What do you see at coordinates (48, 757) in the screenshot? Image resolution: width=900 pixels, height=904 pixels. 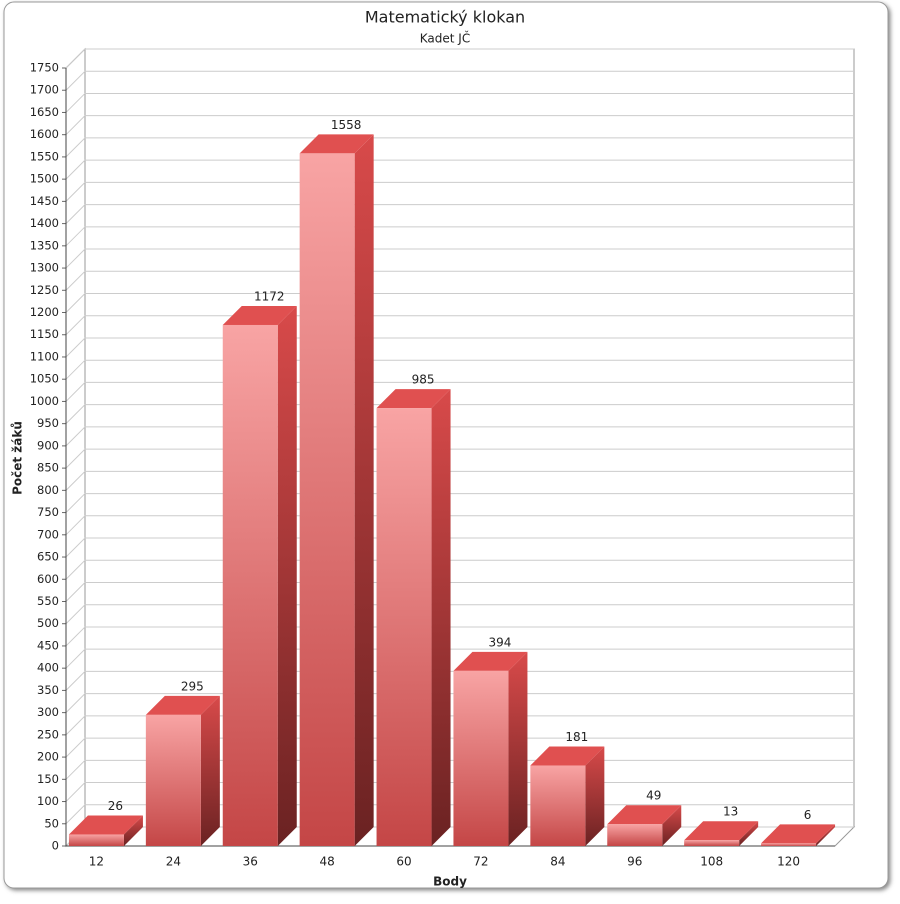 I see `y-tick-label: 200` at bounding box center [48, 757].